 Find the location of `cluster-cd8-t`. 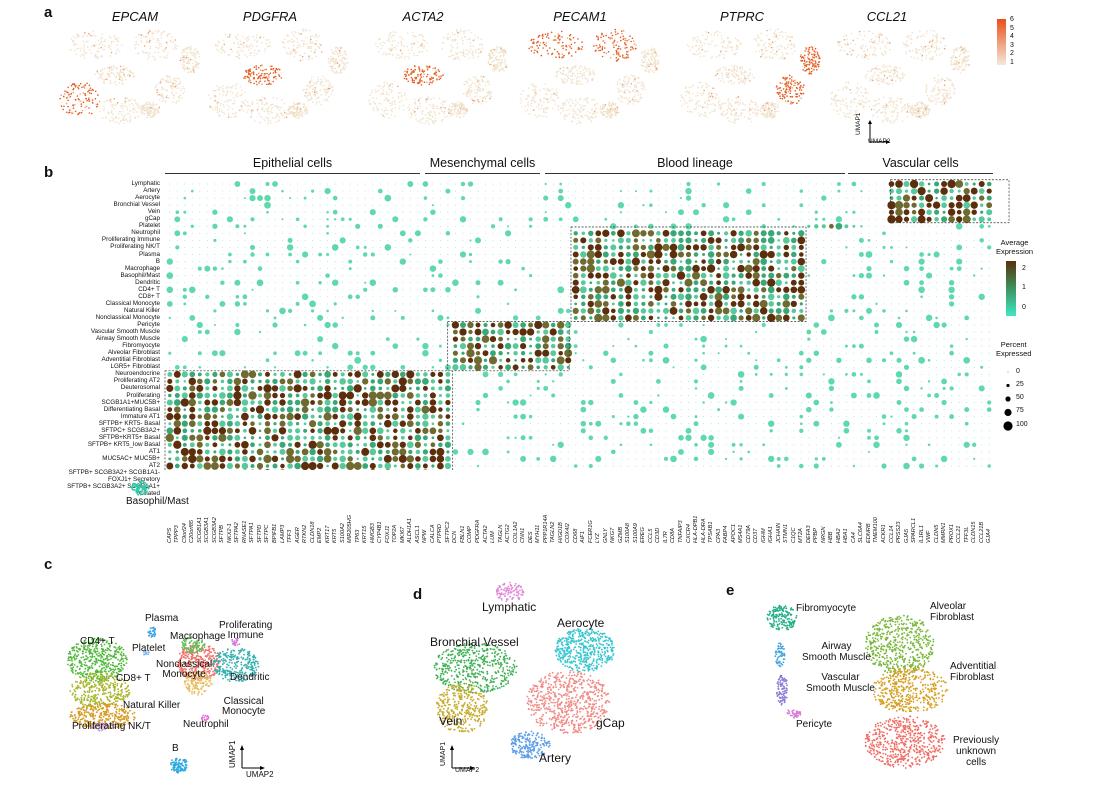

cluster-cd8-t is located at coordinates (100, 690).